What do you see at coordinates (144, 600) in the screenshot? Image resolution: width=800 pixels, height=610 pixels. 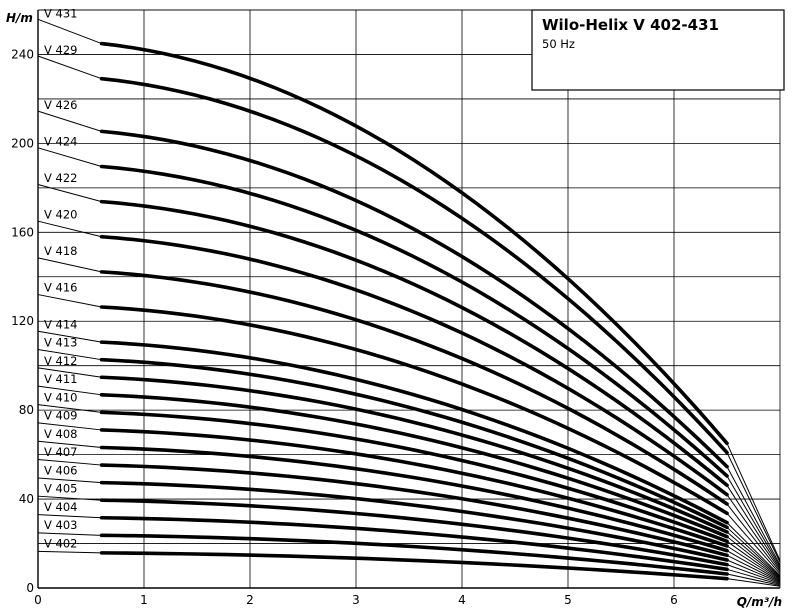 I see `x-tick-label: 1` at bounding box center [144, 600].